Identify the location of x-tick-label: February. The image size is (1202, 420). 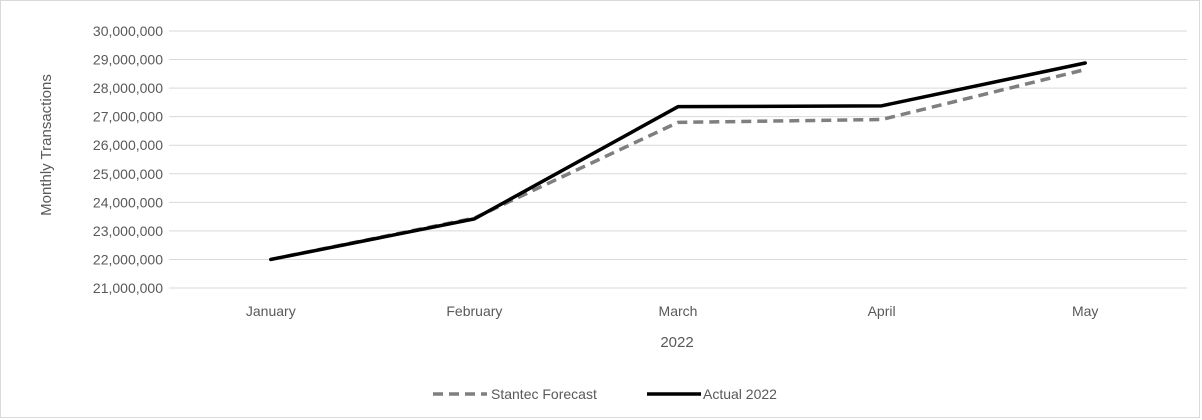
(474, 311).